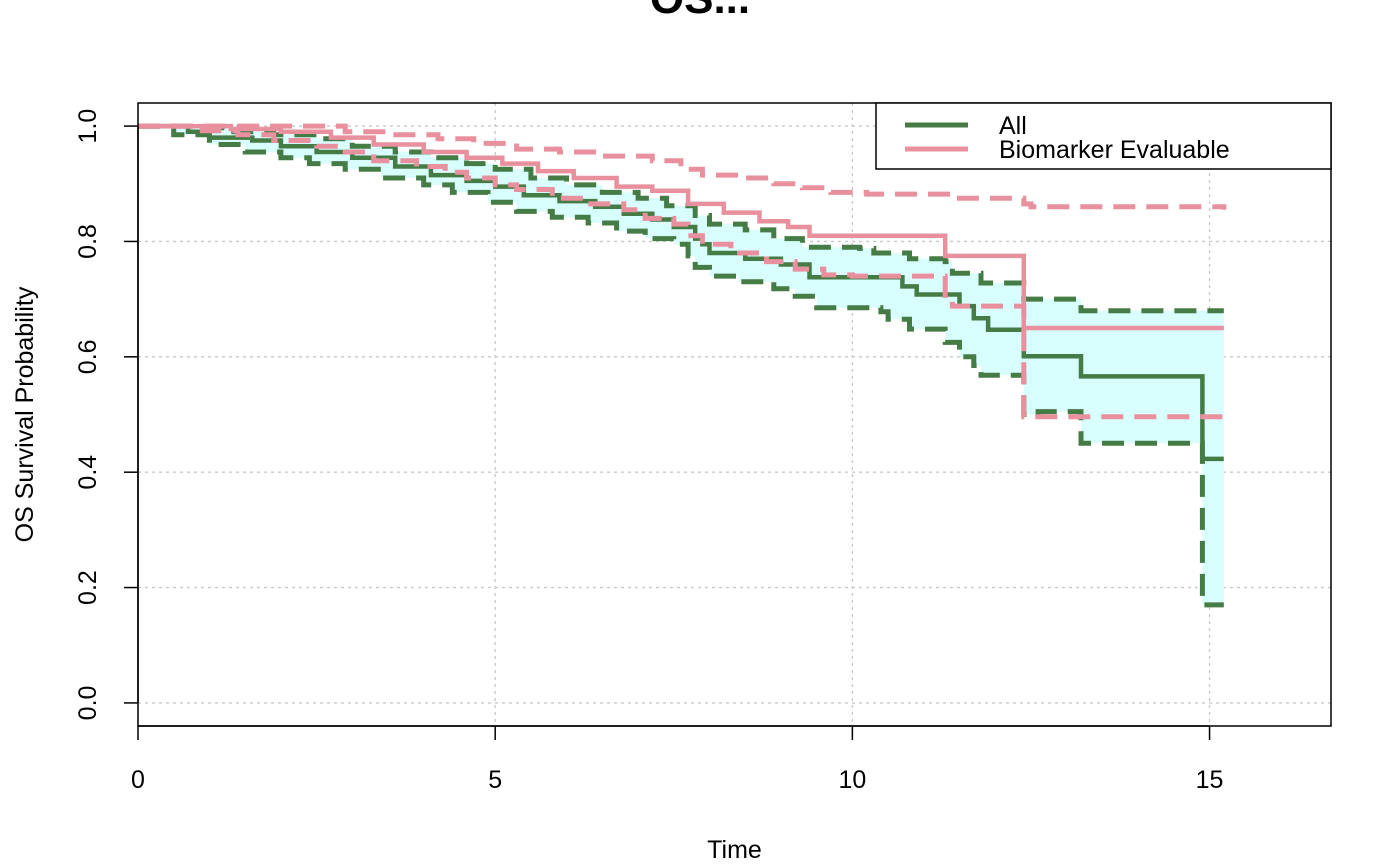 This screenshot has height=865, width=1400. I want to click on x-tick-label: 5, so click(495, 780).